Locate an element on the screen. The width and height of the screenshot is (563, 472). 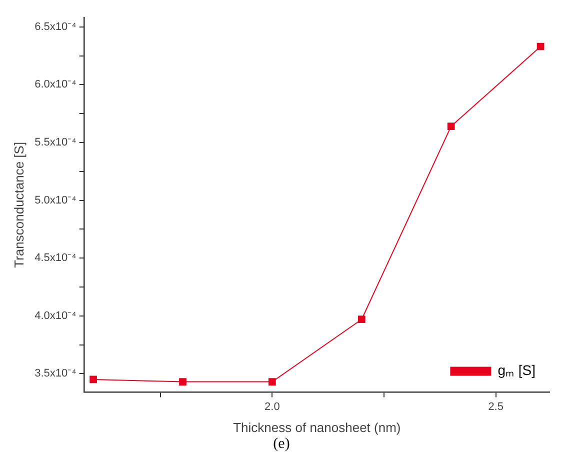
legend-label: gₘ [S] is located at coordinates (517, 370).